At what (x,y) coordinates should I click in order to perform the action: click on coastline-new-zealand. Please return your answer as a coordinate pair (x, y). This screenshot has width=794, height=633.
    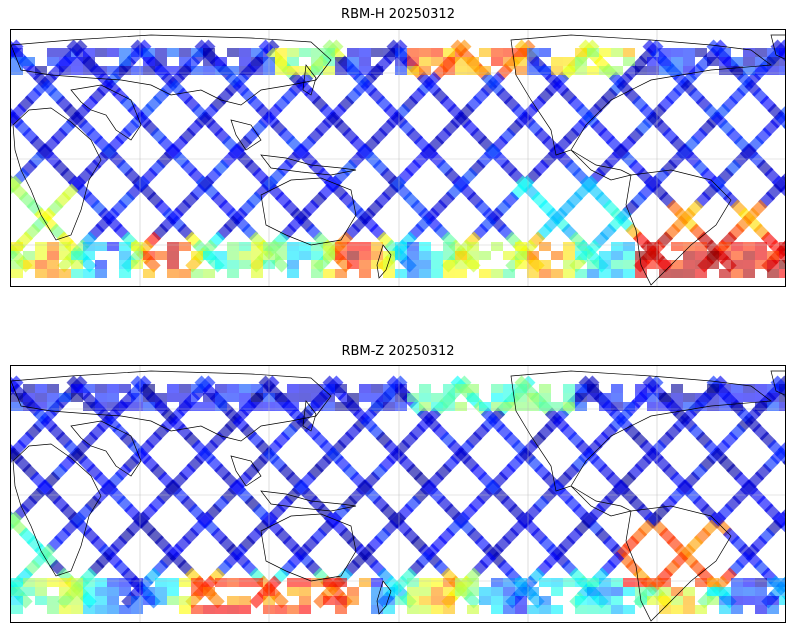
    Looking at the image, I should click on (384, 597).